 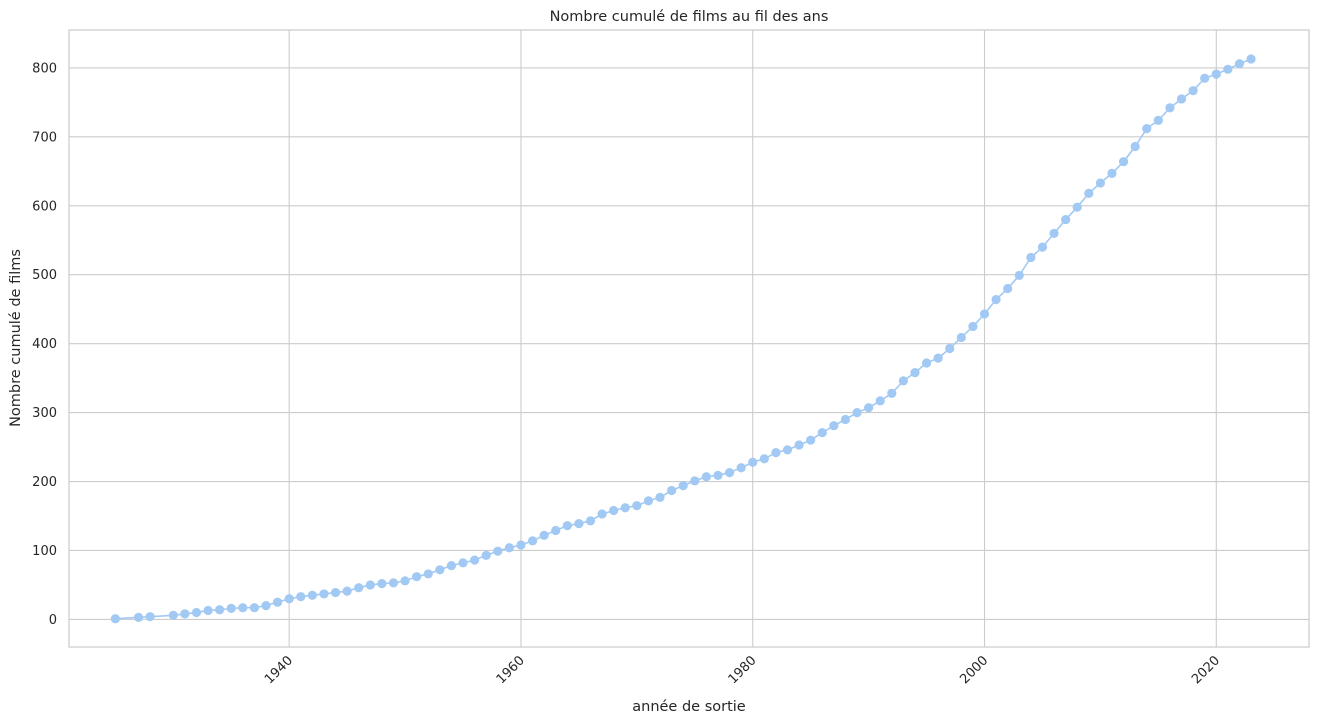 I want to click on x-tick-label: 2000, so click(x=974, y=670).